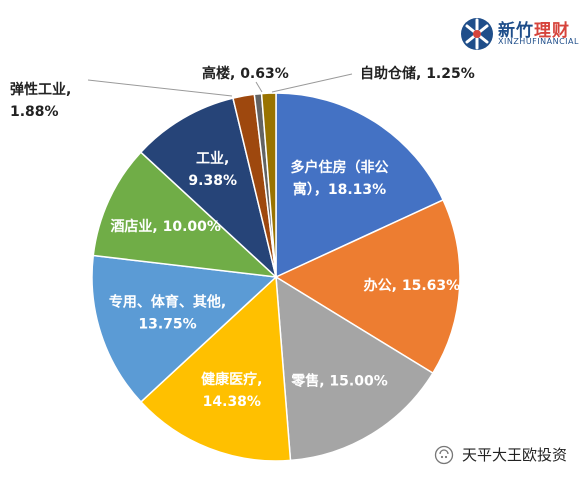 This screenshot has height=482, width=582. What do you see at coordinates (515, 455) in the screenshot?
I see `watermark-text: 天平大王欧投资` at bounding box center [515, 455].